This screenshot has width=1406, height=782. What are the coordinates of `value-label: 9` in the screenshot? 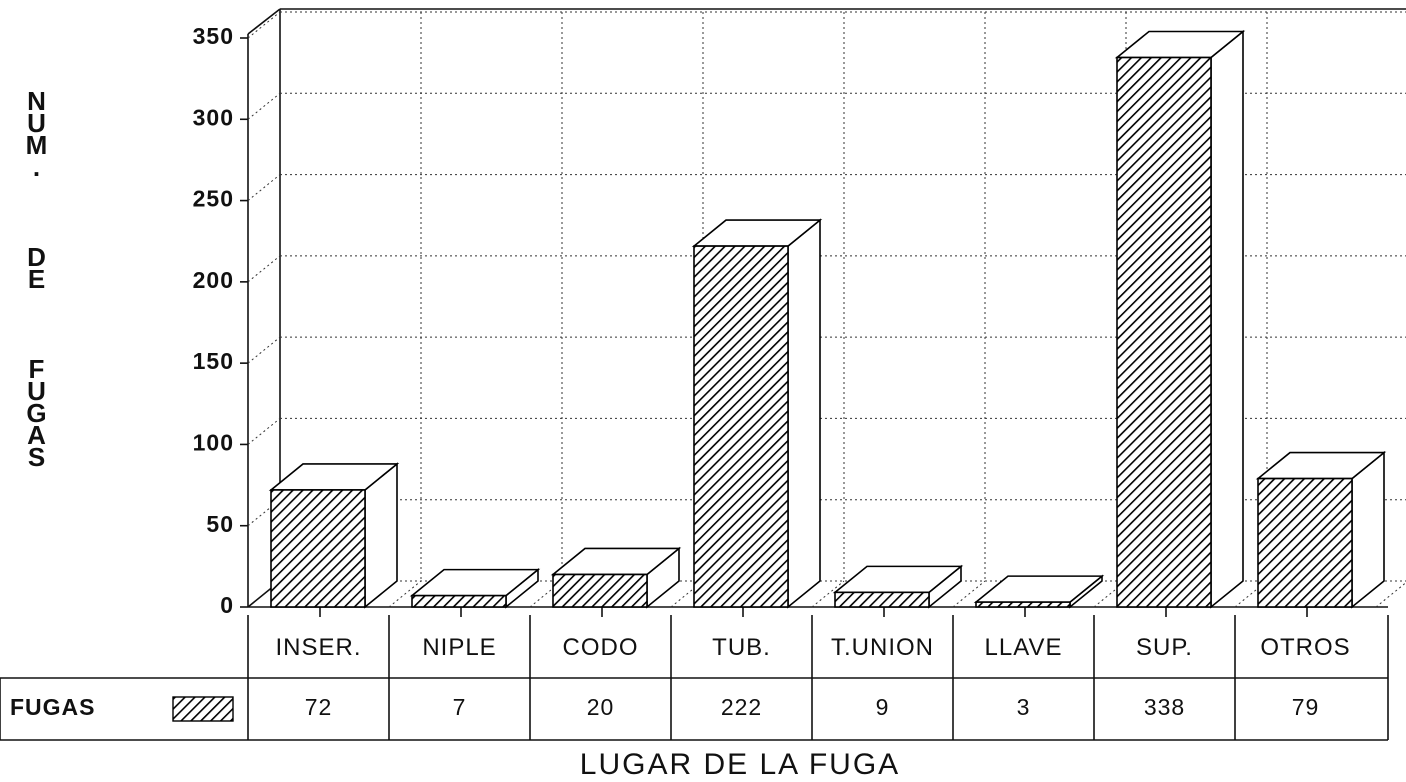 It's located at (883, 707).